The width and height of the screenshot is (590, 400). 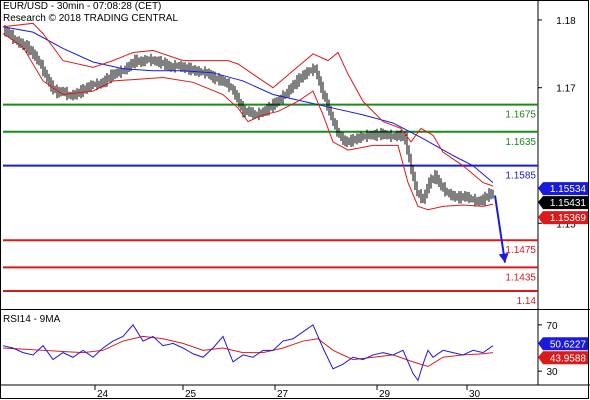 What do you see at coordinates (568, 203) in the screenshot?
I see `price-box-last-label: 1.15431` at bounding box center [568, 203].